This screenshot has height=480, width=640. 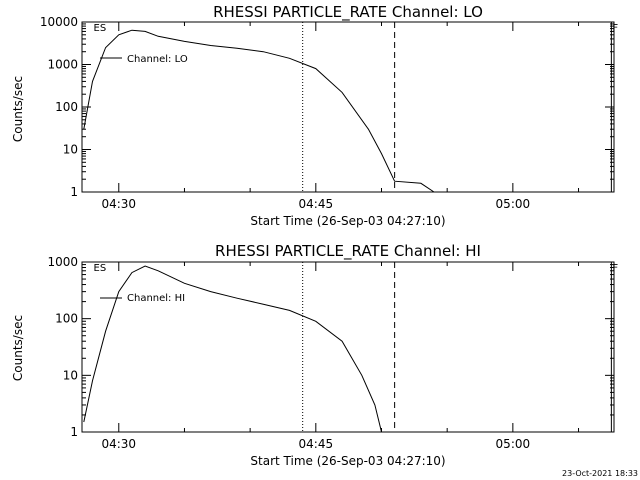 What do you see at coordinates (62, 262) in the screenshot?
I see `y-tick-label-hi: 1000` at bounding box center [62, 262].